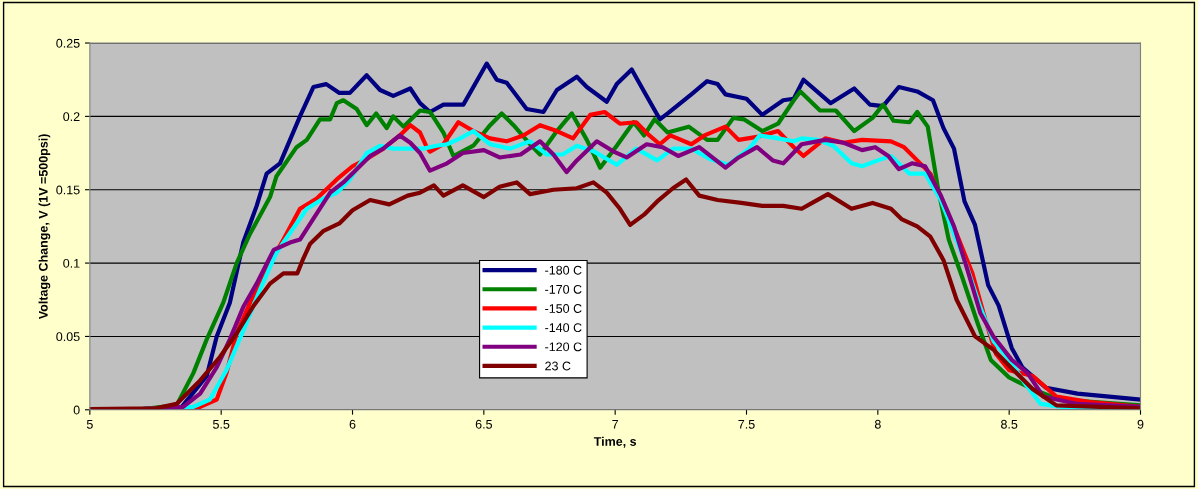 This screenshot has height=489, width=1198. What do you see at coordinates (563, 270) in the screenshot?
I see `legend-label: -180 C` at bounding box center [563, 270].